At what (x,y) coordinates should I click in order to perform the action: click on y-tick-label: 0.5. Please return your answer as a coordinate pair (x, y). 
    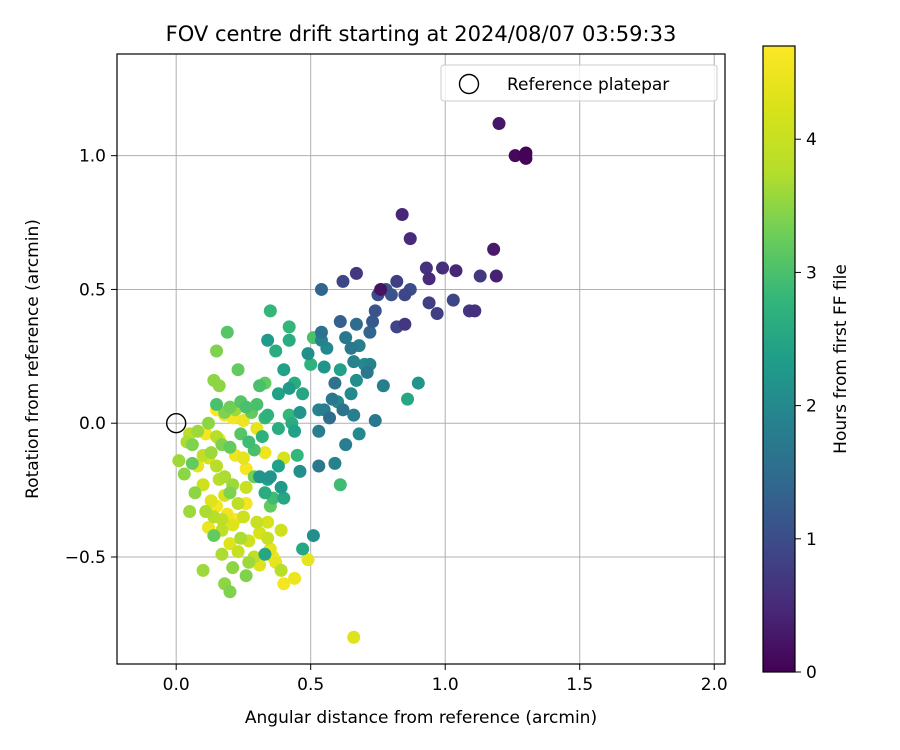
    Looking at the image, I should click on (92, 290).